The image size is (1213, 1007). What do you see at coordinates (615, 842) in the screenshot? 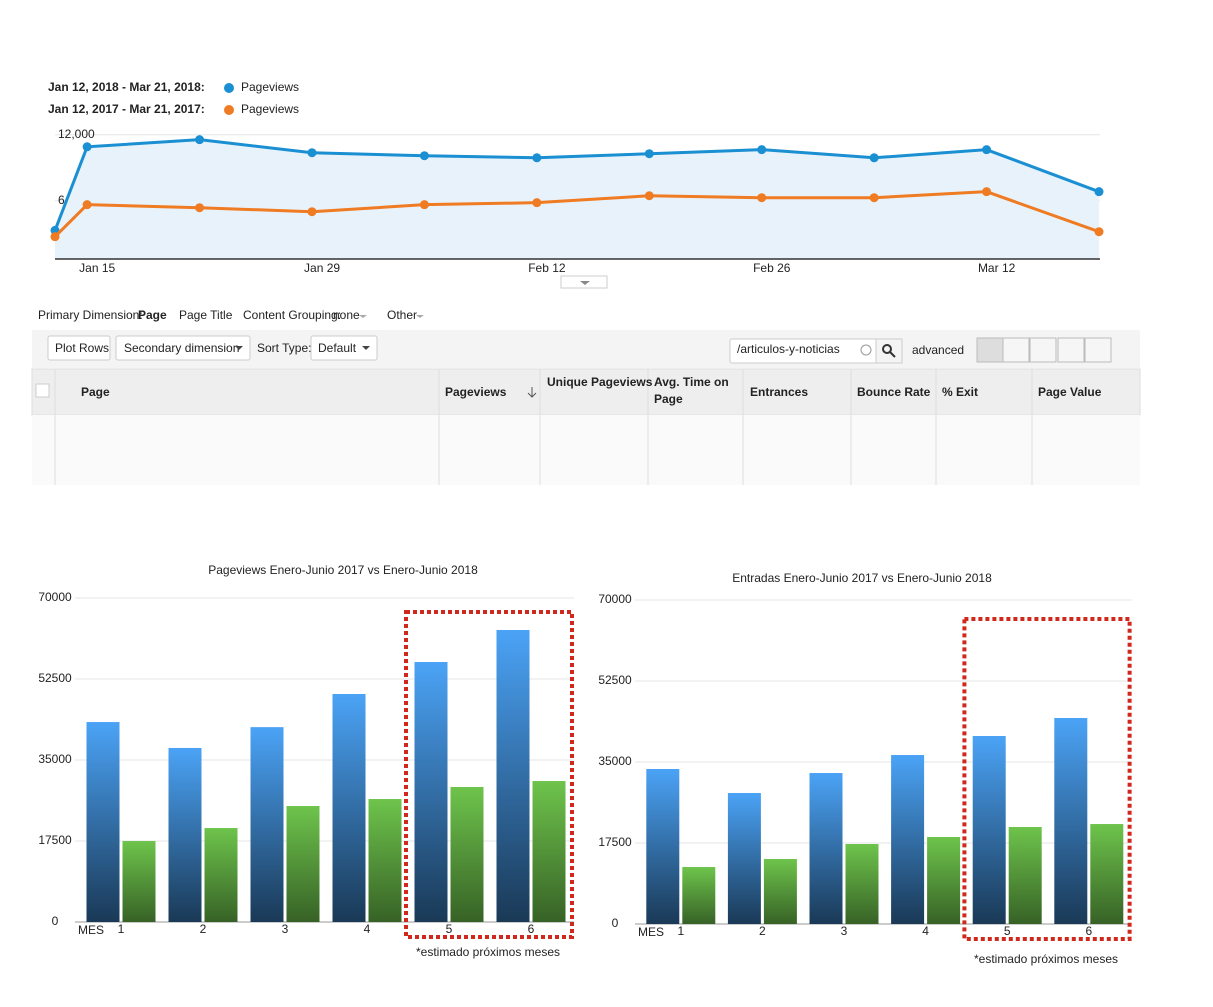
I see `y-tick-label: 17500` at bounding box center [615, 842].